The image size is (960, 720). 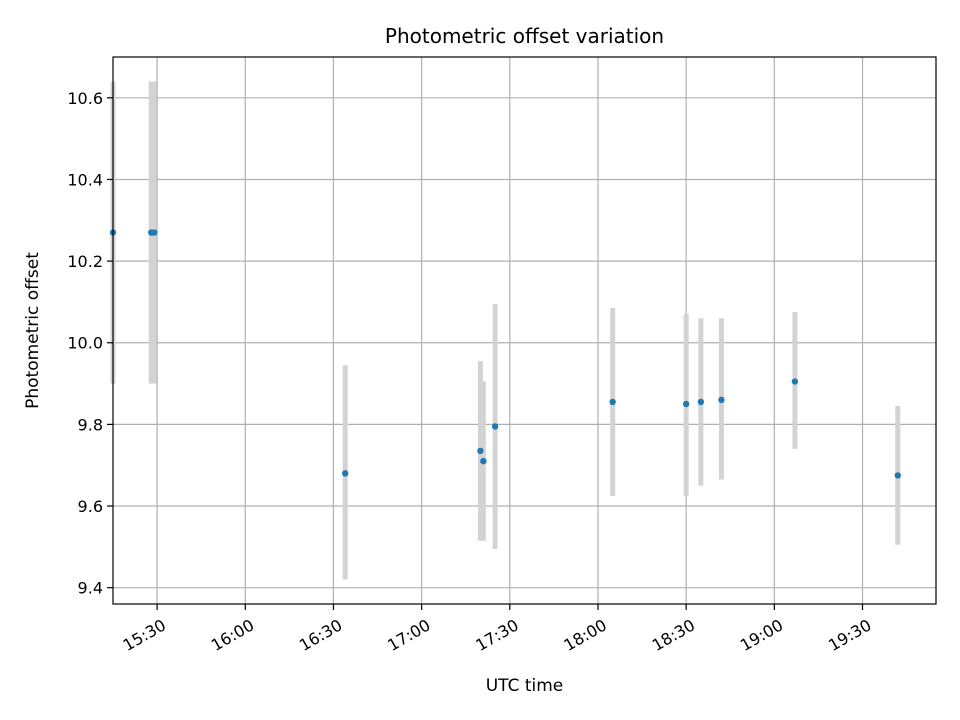 What do you see at coordinates (90, 506) in the screenshot?
I see `y-tick-label: 9.6` at bounding box center [90, 506].